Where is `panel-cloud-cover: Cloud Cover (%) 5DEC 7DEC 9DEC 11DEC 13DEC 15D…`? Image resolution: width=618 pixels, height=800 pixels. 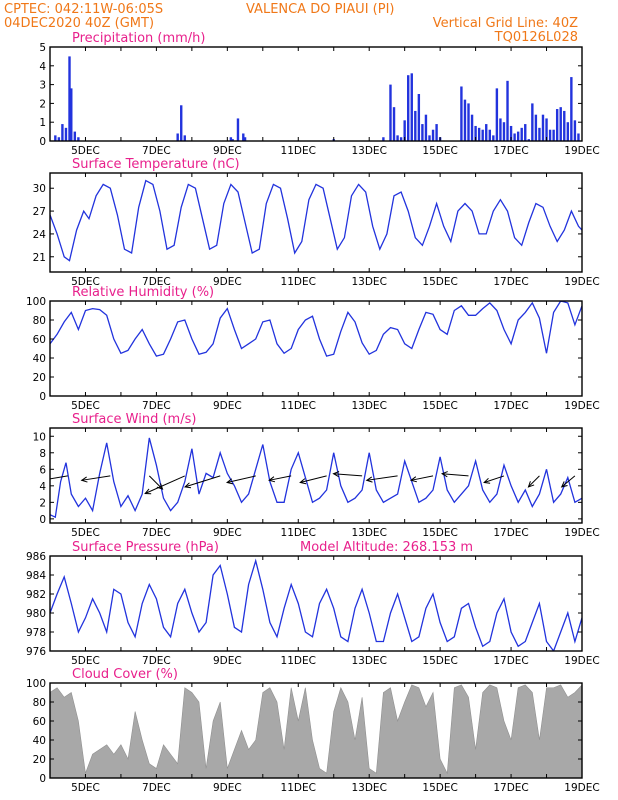 panel-cloud-cover: Cloud Cover (%) 5DEC 7DEC 9DEC 11DEC 13DEC 15D… is located at coordinates (313, 730).